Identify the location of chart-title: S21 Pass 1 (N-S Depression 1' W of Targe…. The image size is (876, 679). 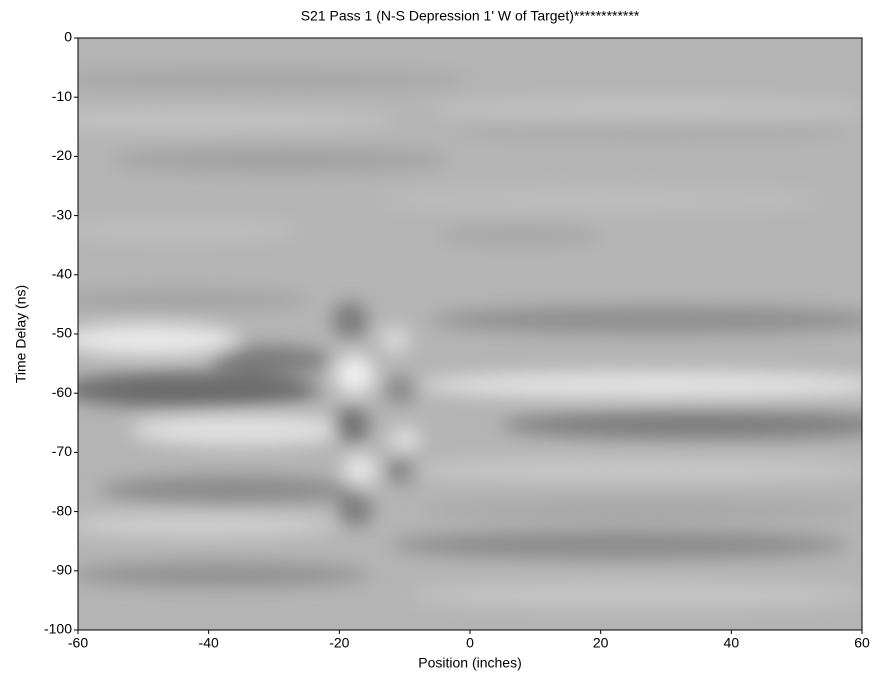
(470, 16).